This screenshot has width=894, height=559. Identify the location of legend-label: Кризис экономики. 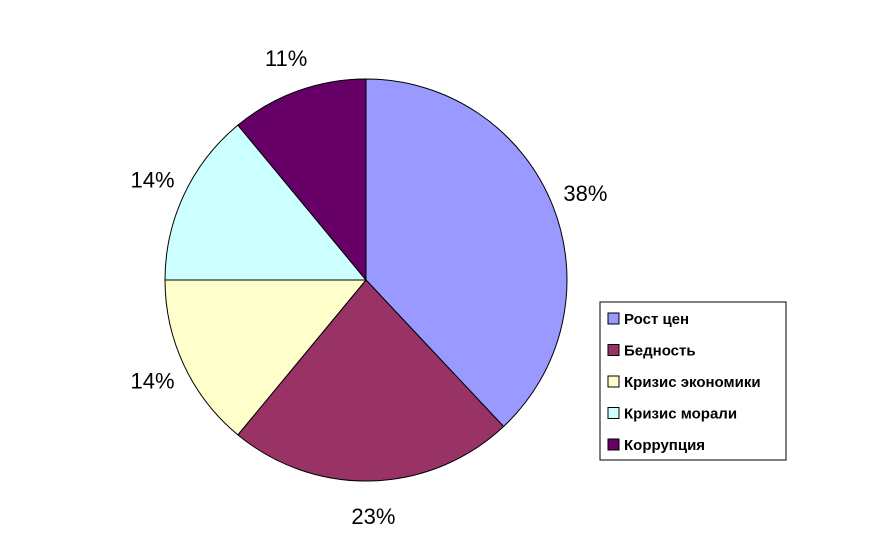
(692, 382).